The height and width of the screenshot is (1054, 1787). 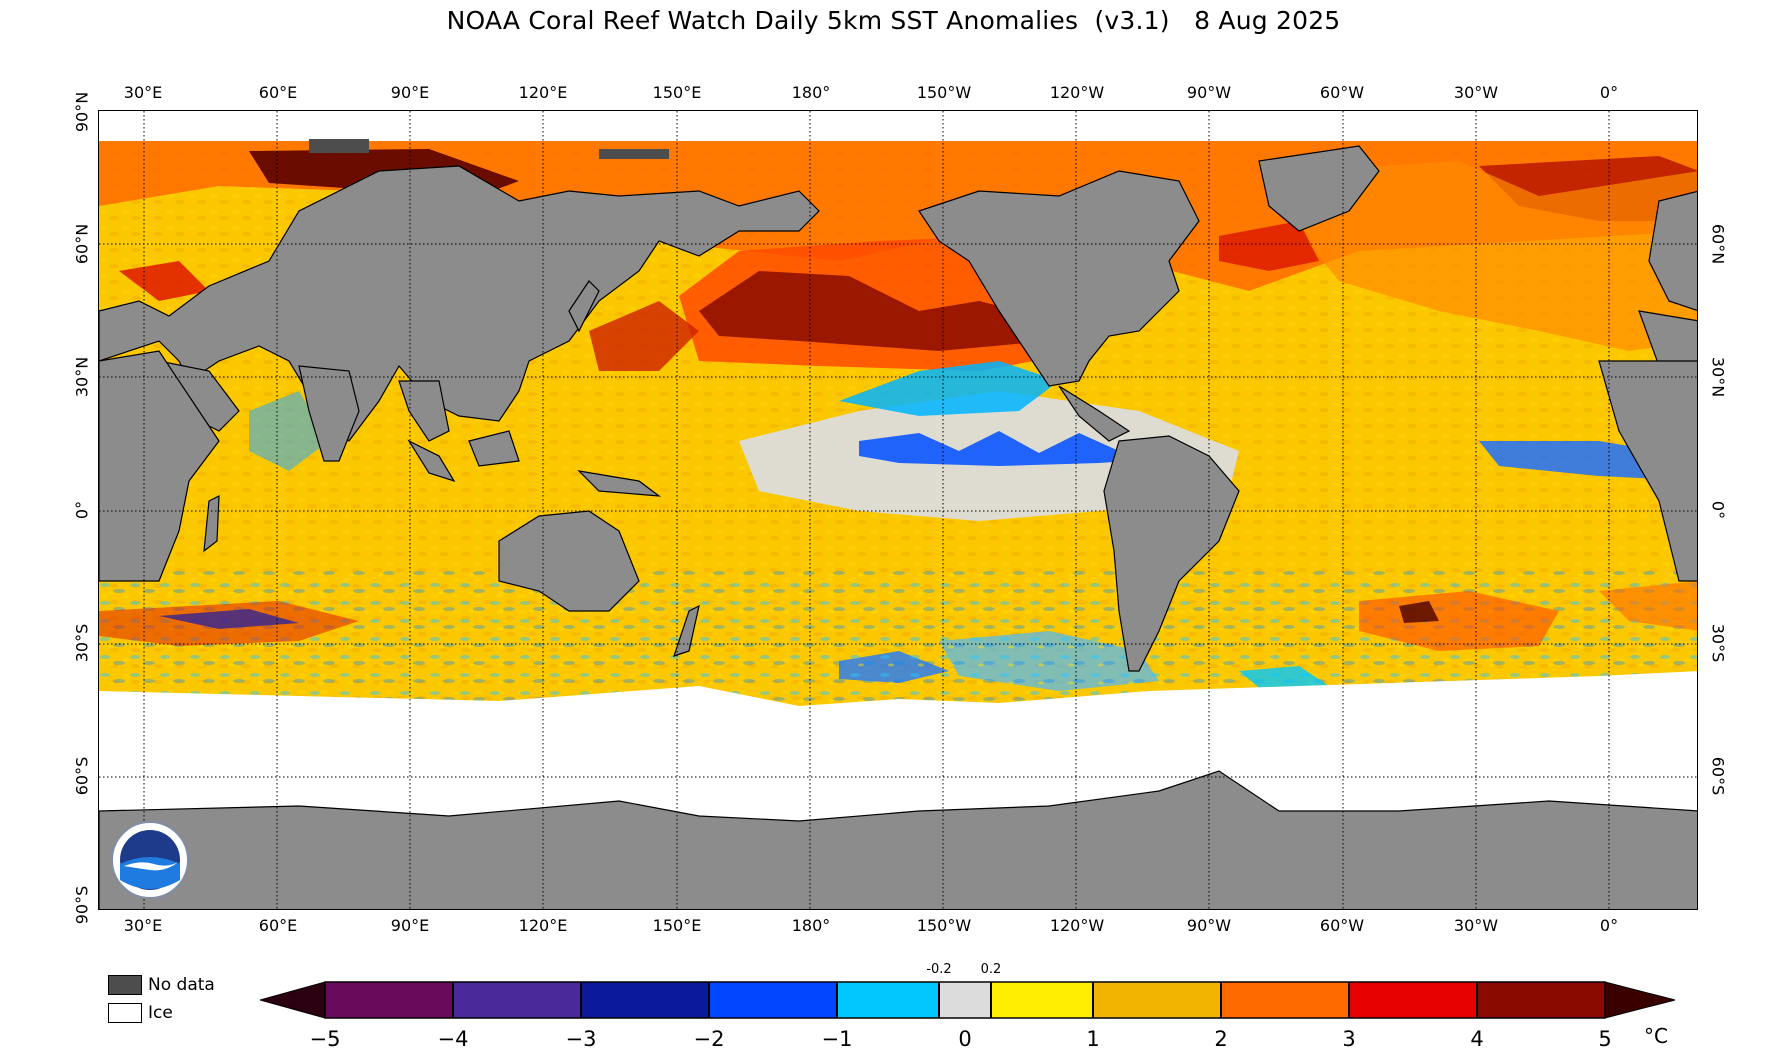 What do you see at coordinates (453, 1039) in the screenshot?
I see `colorbar-tick: −4` at bounding box center [453, 1039].